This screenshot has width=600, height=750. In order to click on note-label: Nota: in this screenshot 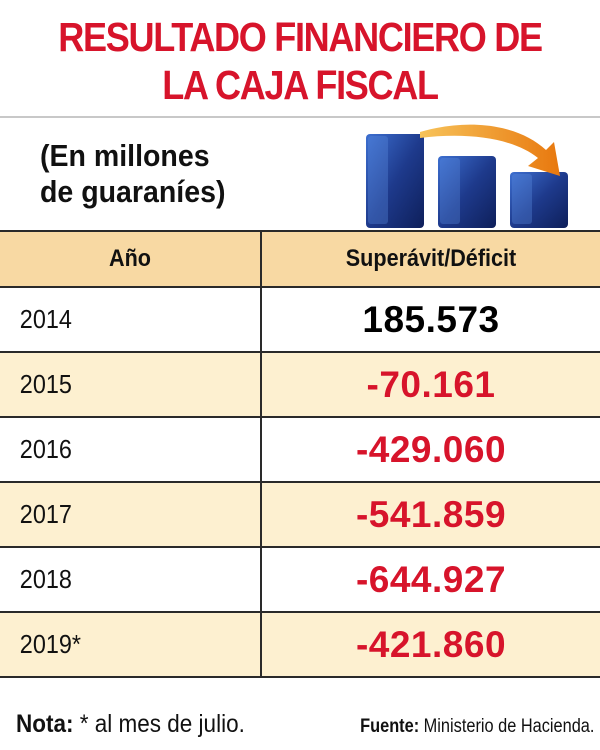, I will do `click(45, 724)`.